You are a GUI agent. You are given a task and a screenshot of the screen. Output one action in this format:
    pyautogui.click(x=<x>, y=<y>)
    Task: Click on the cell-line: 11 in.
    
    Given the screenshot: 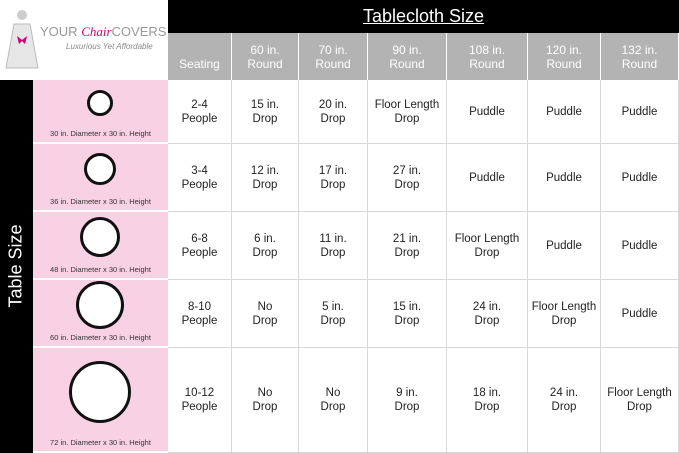 What is the action you would take?
    pyautogui.click(x=333, y=238)
    